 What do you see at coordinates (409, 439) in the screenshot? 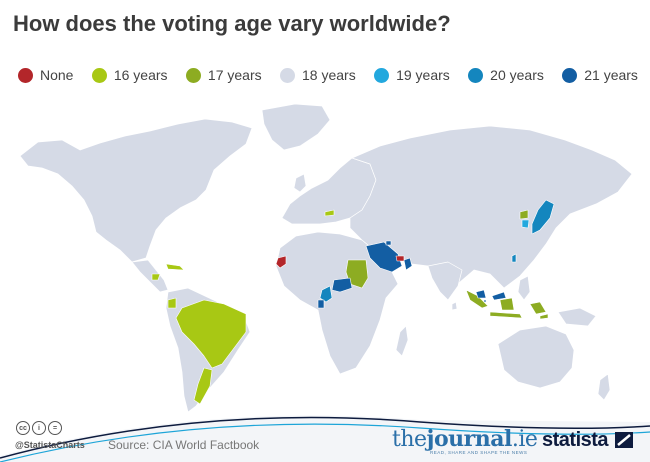
I see `logo-prefix: the` at bounding box center [409, 439].